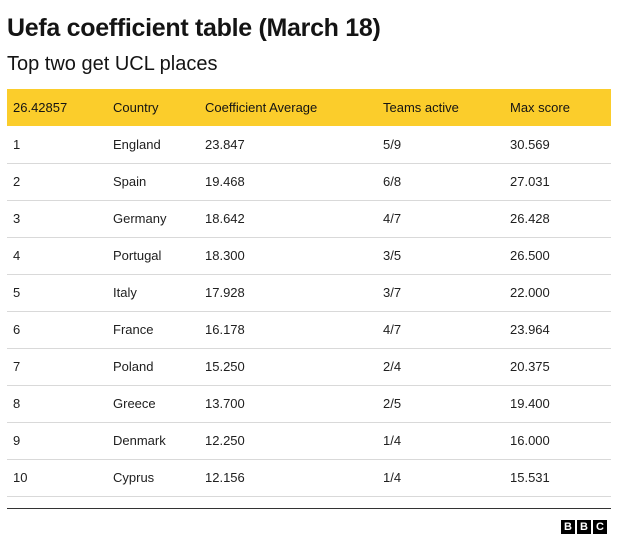 The width and height of the screenshot is (633, 554). What do you see at coordinates (530, 255) in the screenshot?
I see `cell-max-score: 26.500` at bounding box center [530, 255].